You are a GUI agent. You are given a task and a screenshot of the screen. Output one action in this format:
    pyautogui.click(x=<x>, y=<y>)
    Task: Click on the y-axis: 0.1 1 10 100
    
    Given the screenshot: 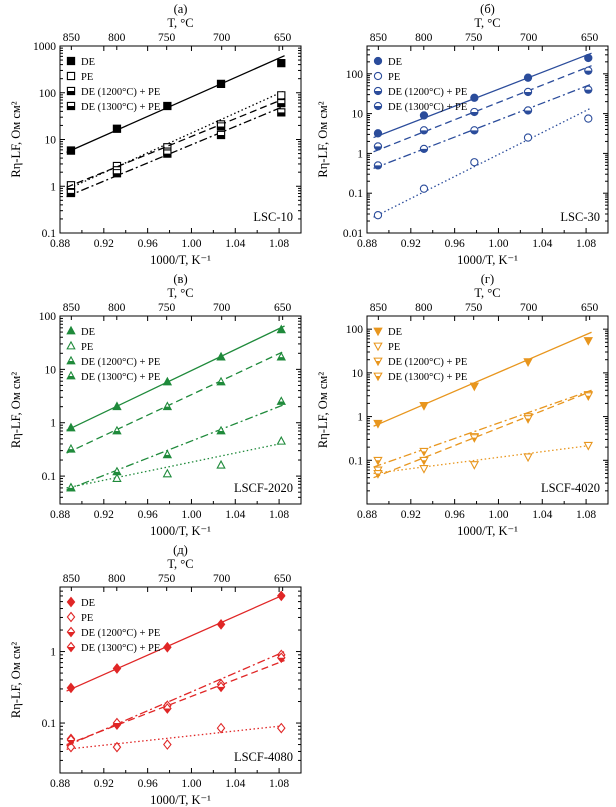 What is the action you would take?
    pyautogui.click(x=170, y=408)
    